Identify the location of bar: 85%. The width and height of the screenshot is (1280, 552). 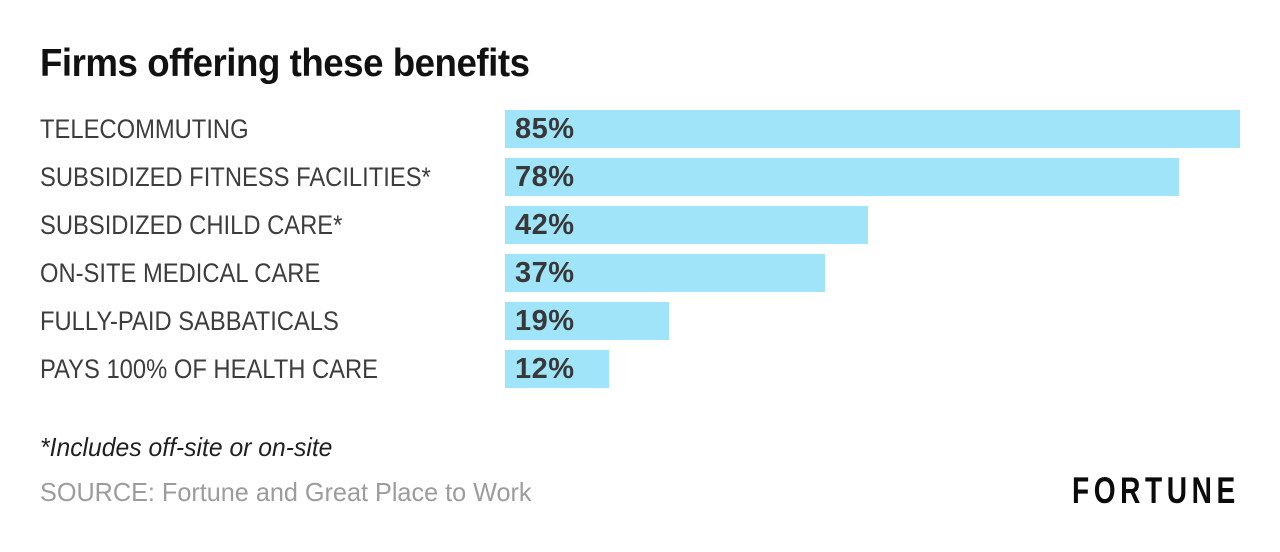
(872, 129).